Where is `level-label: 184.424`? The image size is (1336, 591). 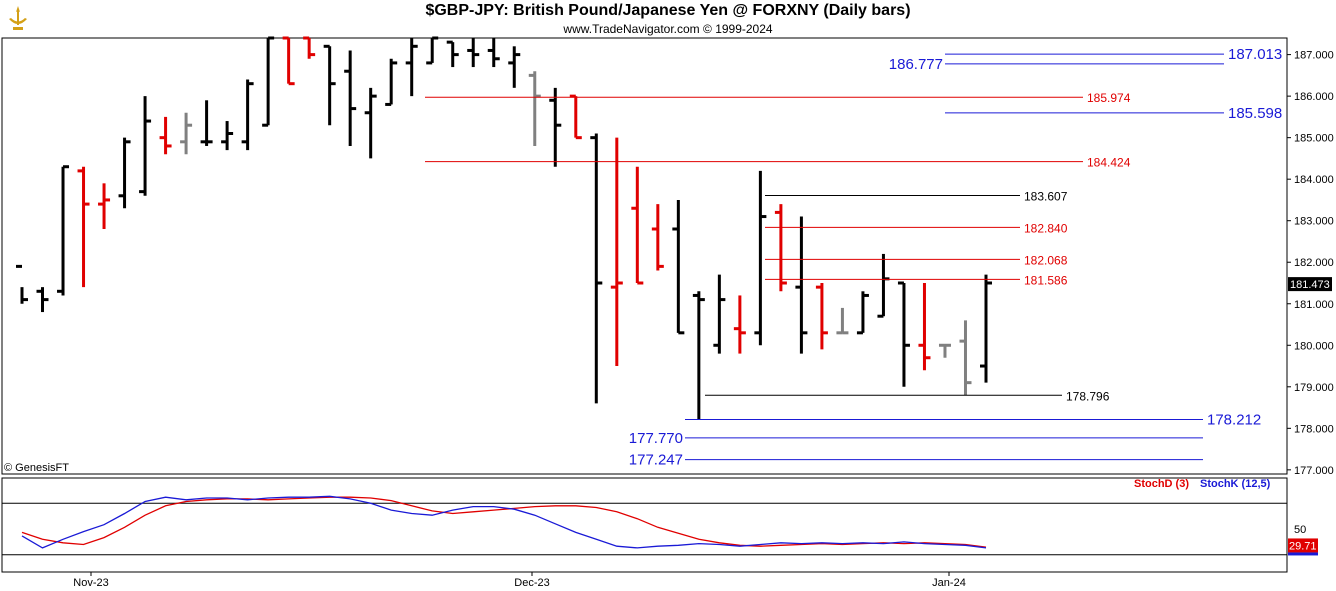
level-label: 184.424 is located at coordinates (1109, 163).